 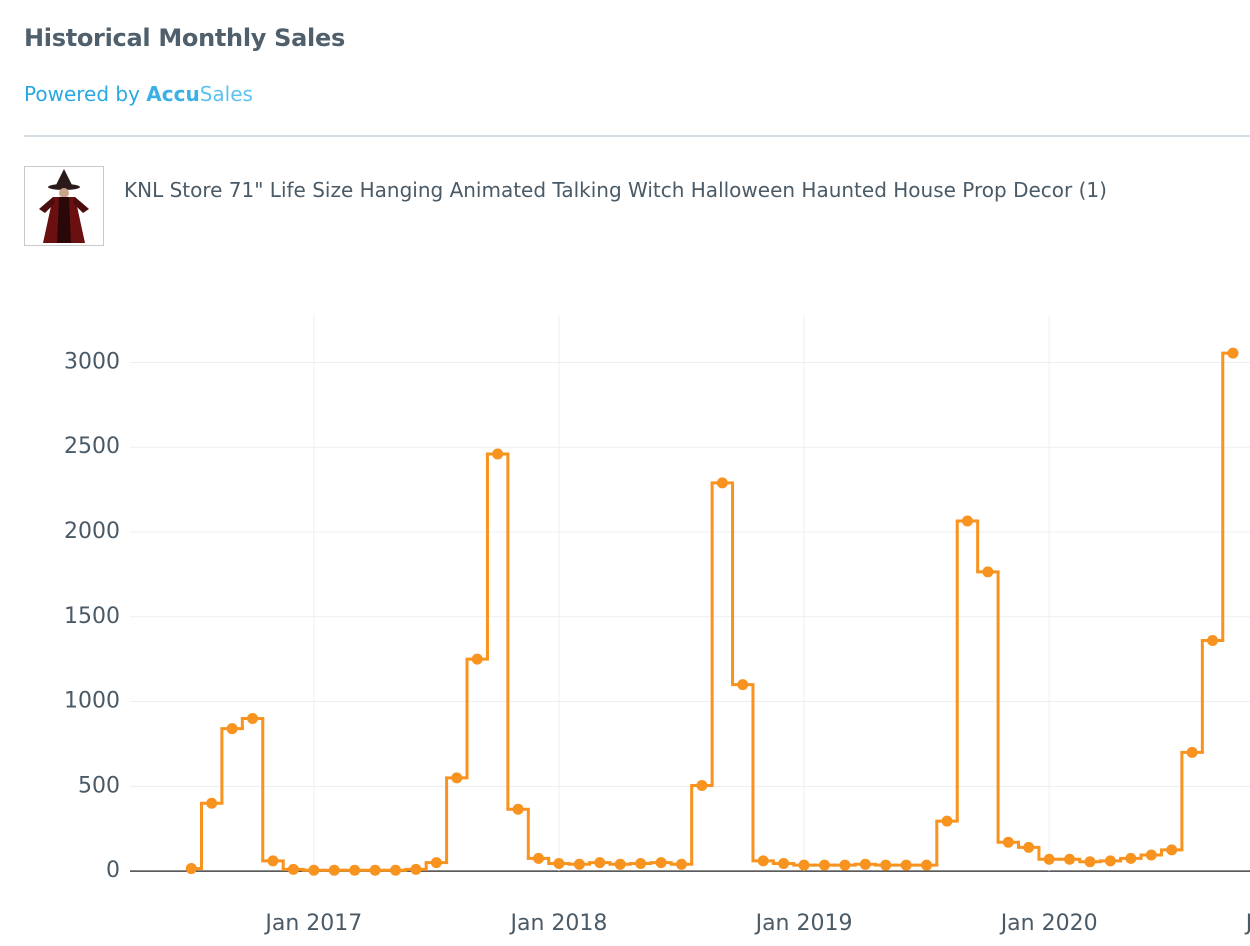 I want to click on divider, so click(x=637, y=136).